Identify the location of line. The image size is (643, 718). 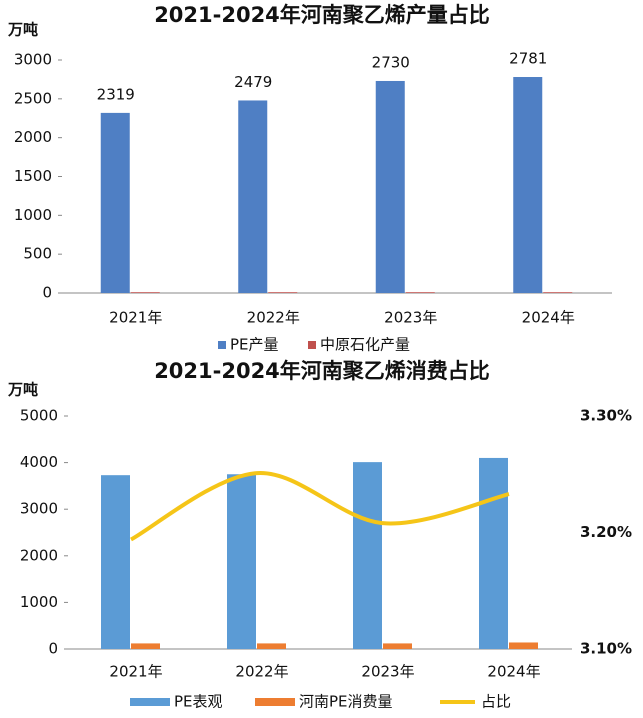
(320, 506).